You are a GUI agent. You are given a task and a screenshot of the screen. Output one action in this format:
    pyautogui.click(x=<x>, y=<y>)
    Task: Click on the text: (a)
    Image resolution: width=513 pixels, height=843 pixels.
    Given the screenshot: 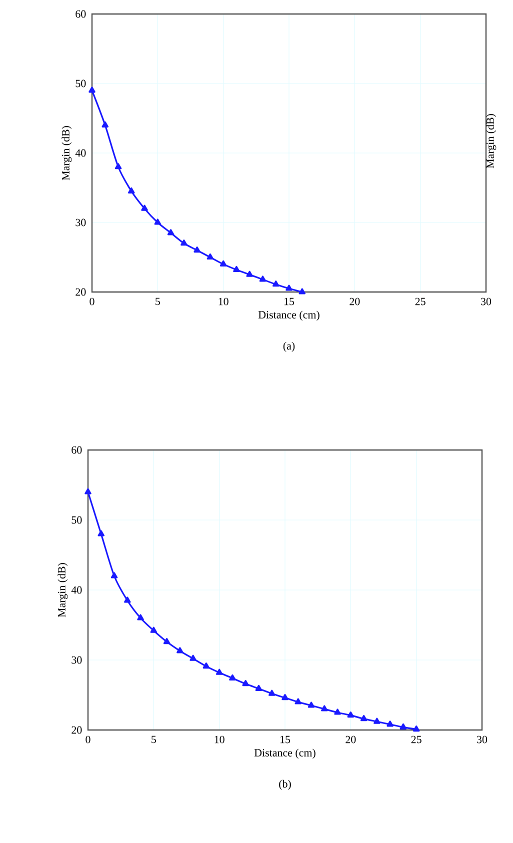 What is the action you would take?
    pyautogui.click(x=289, y=347)
    